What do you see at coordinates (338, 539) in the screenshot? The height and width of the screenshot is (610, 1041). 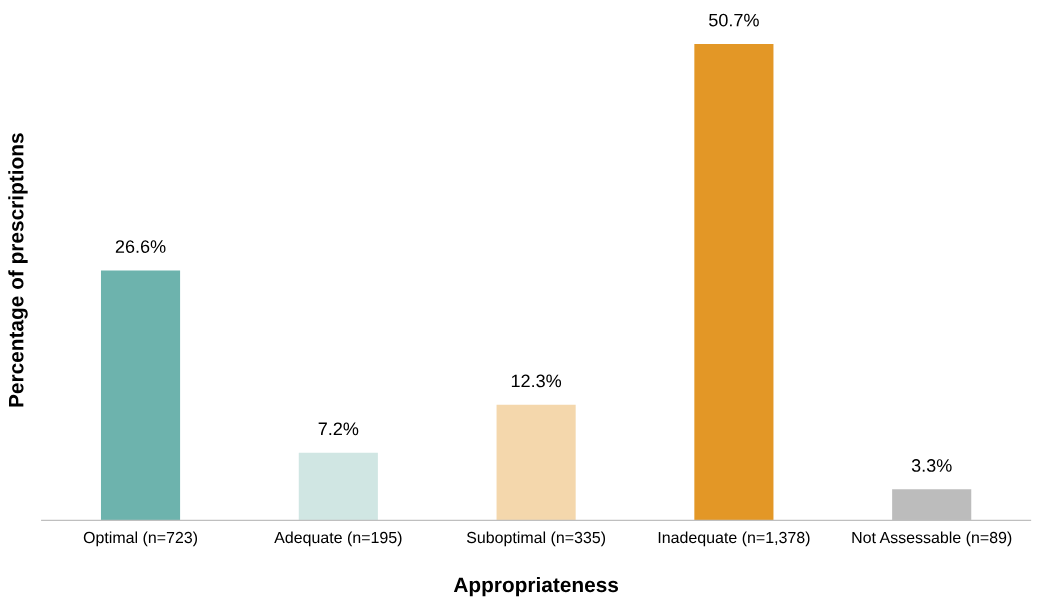 I see `x-tick-label: Adequate (n=195)` at bounding box center [338, 539].